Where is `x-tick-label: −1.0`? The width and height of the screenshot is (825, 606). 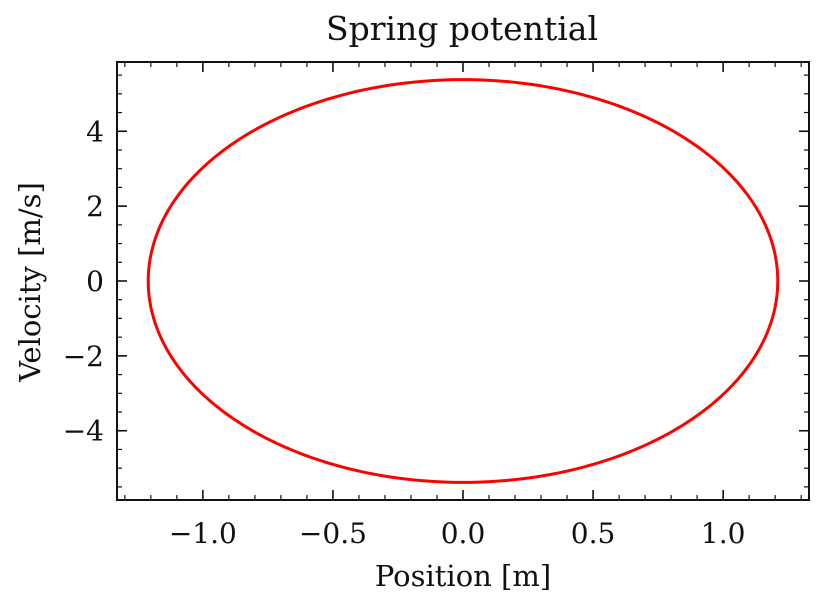
x-tick-label: −1.0 is located at coordinates (203, 533).